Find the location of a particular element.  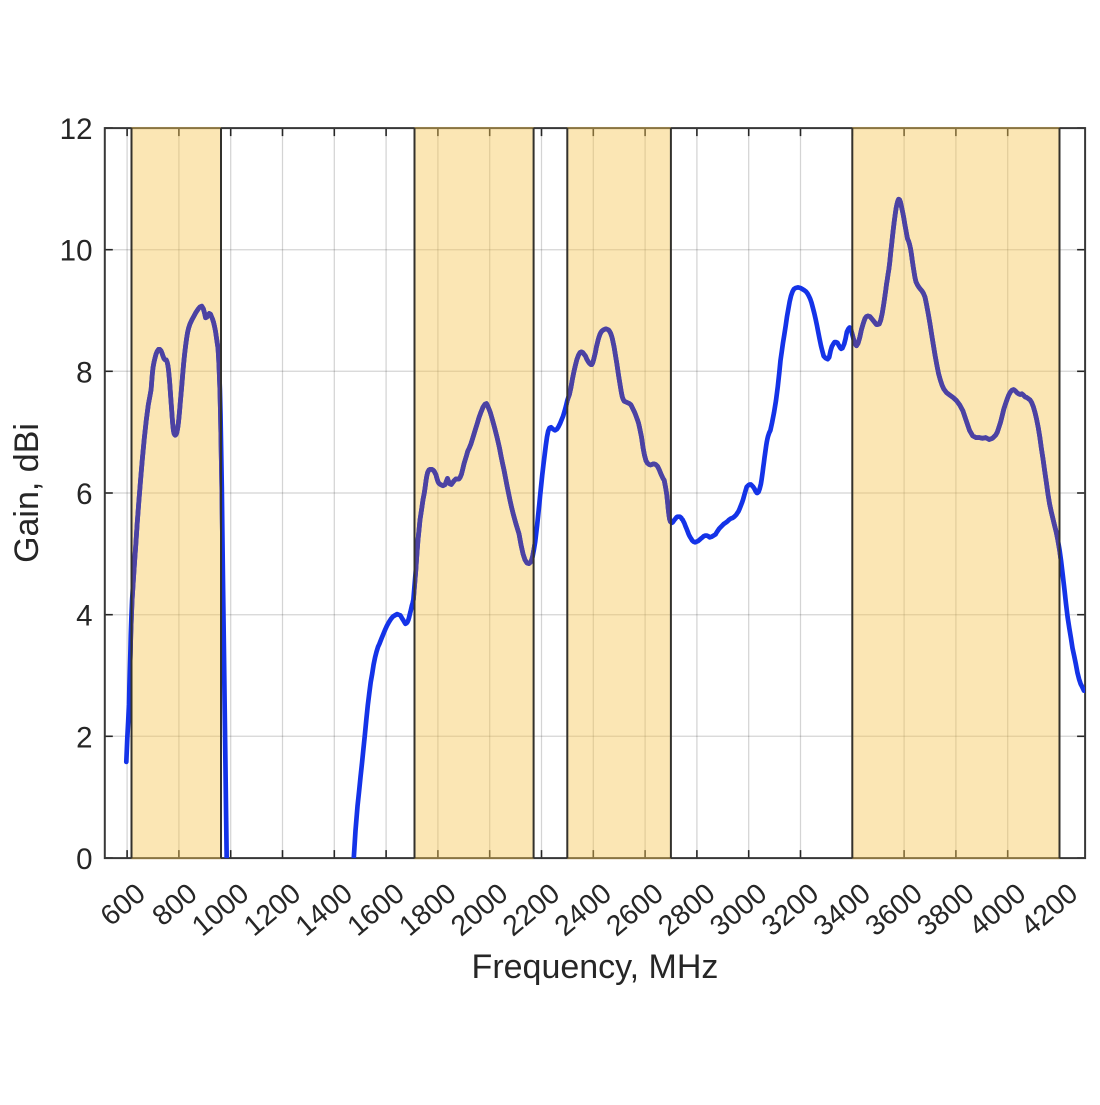

svg-text: 0 is located at coordinates (84, 859).